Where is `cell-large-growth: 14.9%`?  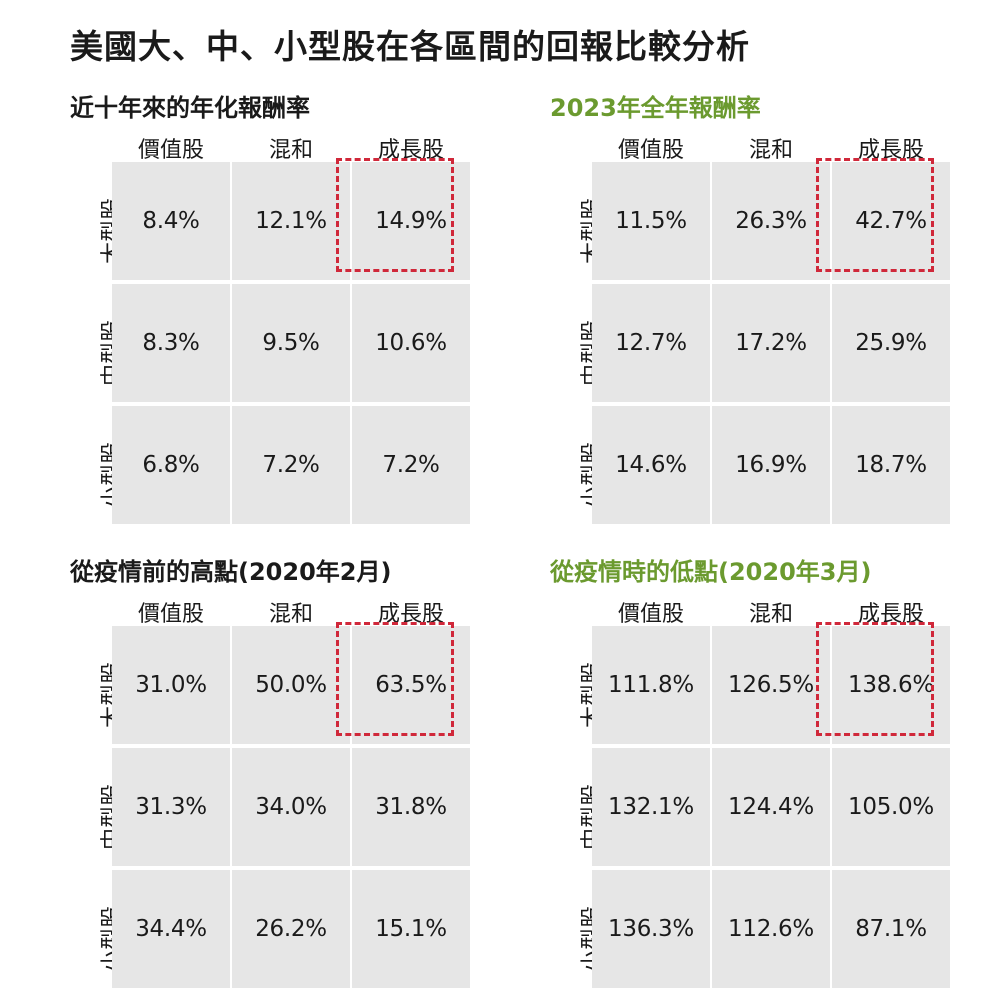 cell-large-growth: 14.9% is located at coordinates (411, 221).